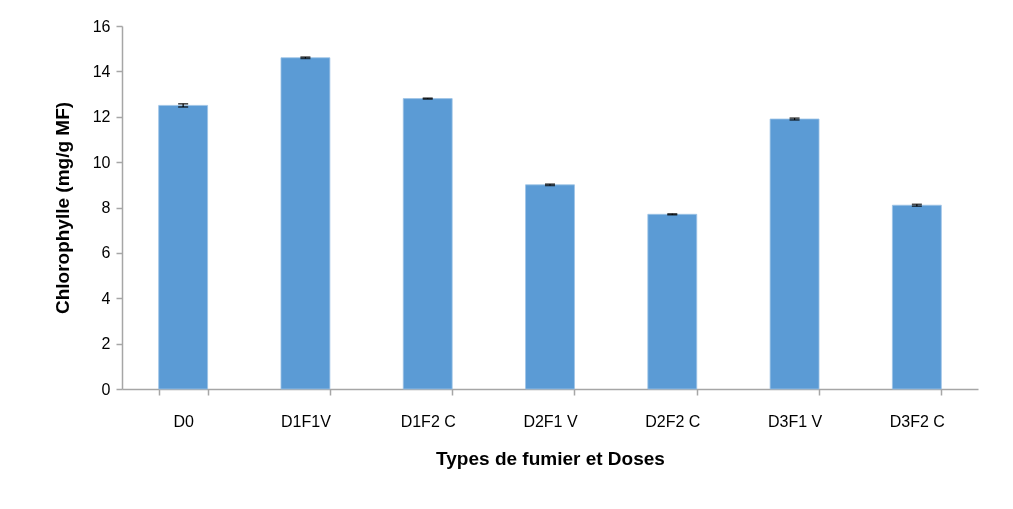 This screenshot has width=1013, height=509. What do you see at coordinates (101, 117) in the screenshot?
I see `y-tick-label: 12` at bounding box center [101, 117].